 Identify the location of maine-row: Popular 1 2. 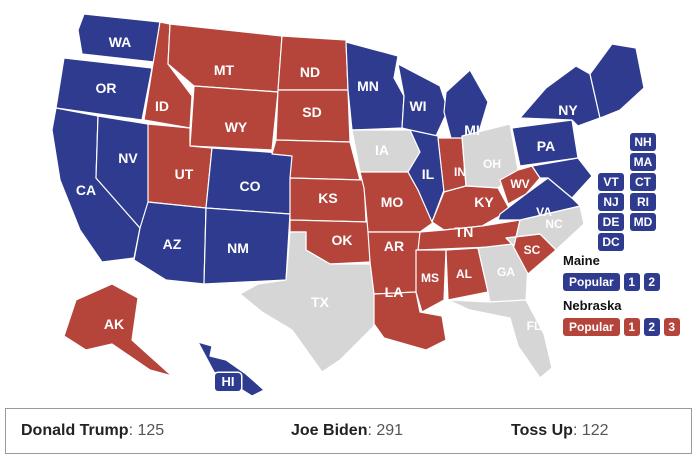
(611, 282).